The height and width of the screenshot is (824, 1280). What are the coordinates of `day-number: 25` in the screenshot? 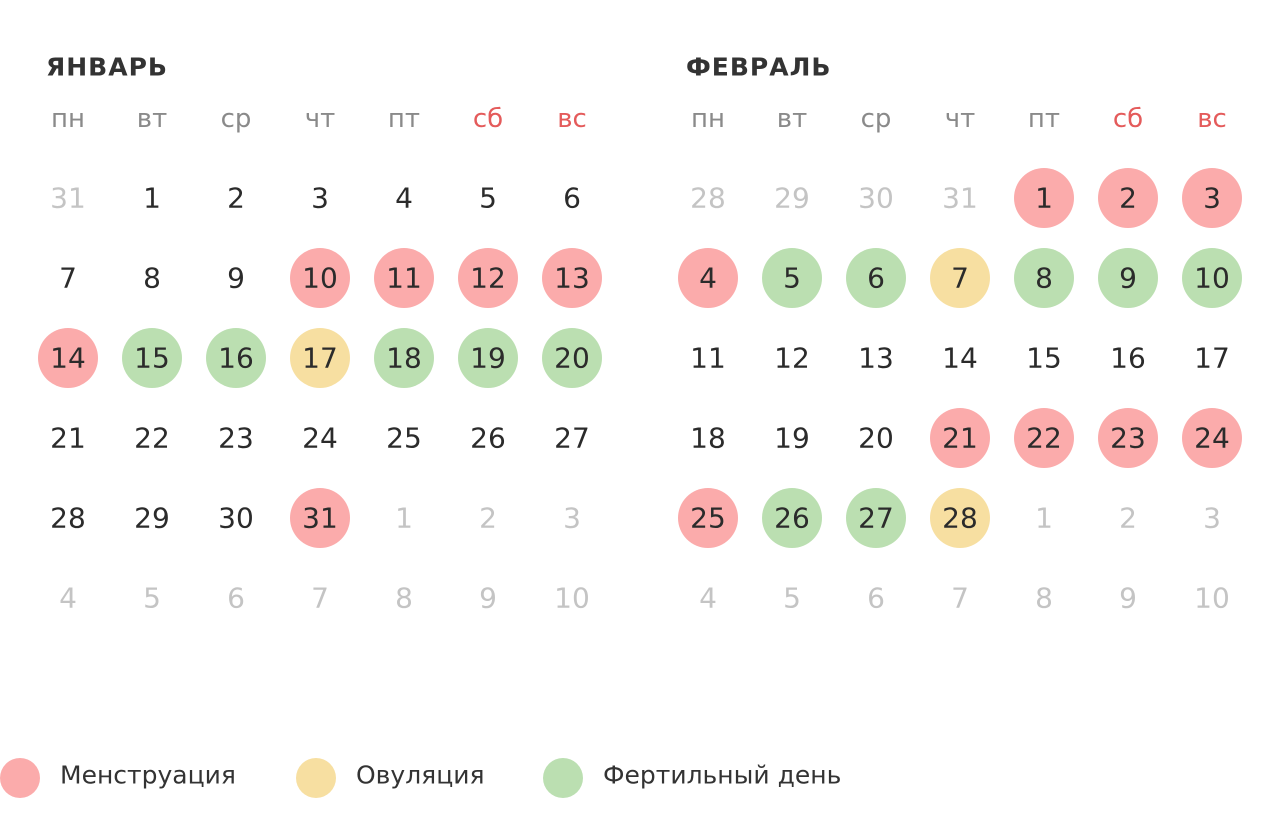 It's located at (708, 518).